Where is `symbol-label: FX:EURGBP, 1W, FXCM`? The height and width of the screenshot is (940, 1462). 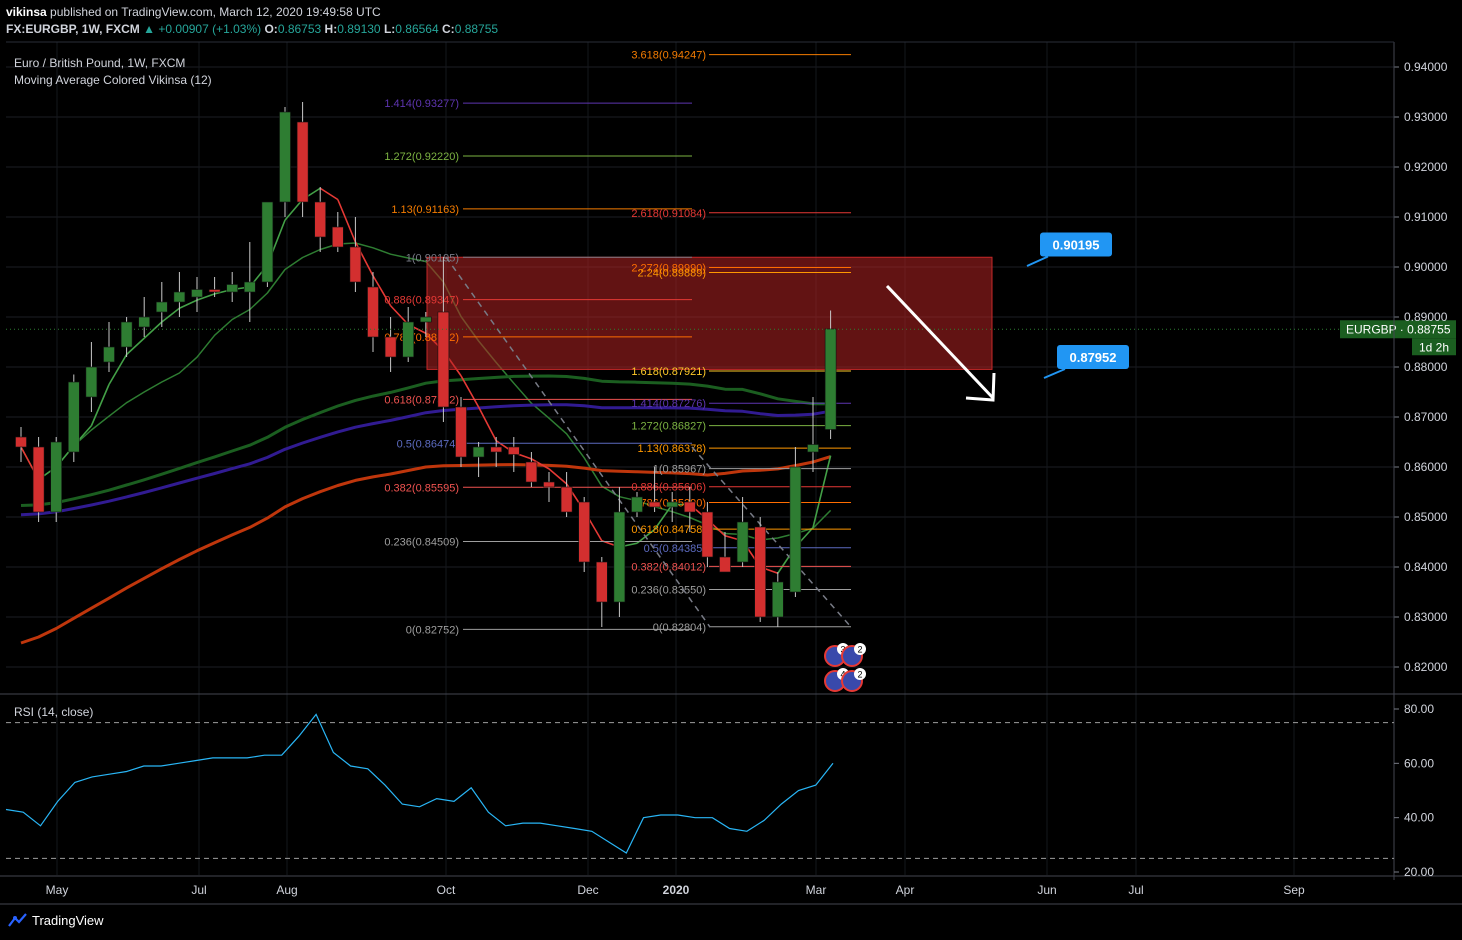
symbol-label: FX:EURGBP, 1W, FXCM is located at coordinates (73, 29).